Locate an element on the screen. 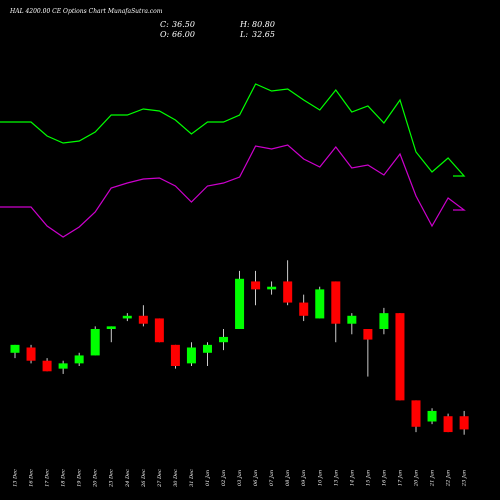  x-tick-label: 20 Dec is located at coordinates (96, 478).